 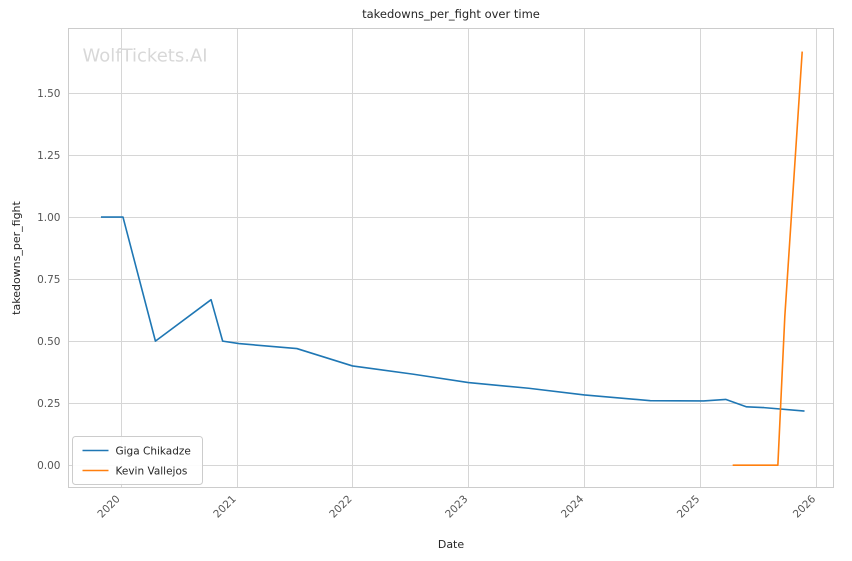 I want to click on legend-background, so click(x=137, y=460).